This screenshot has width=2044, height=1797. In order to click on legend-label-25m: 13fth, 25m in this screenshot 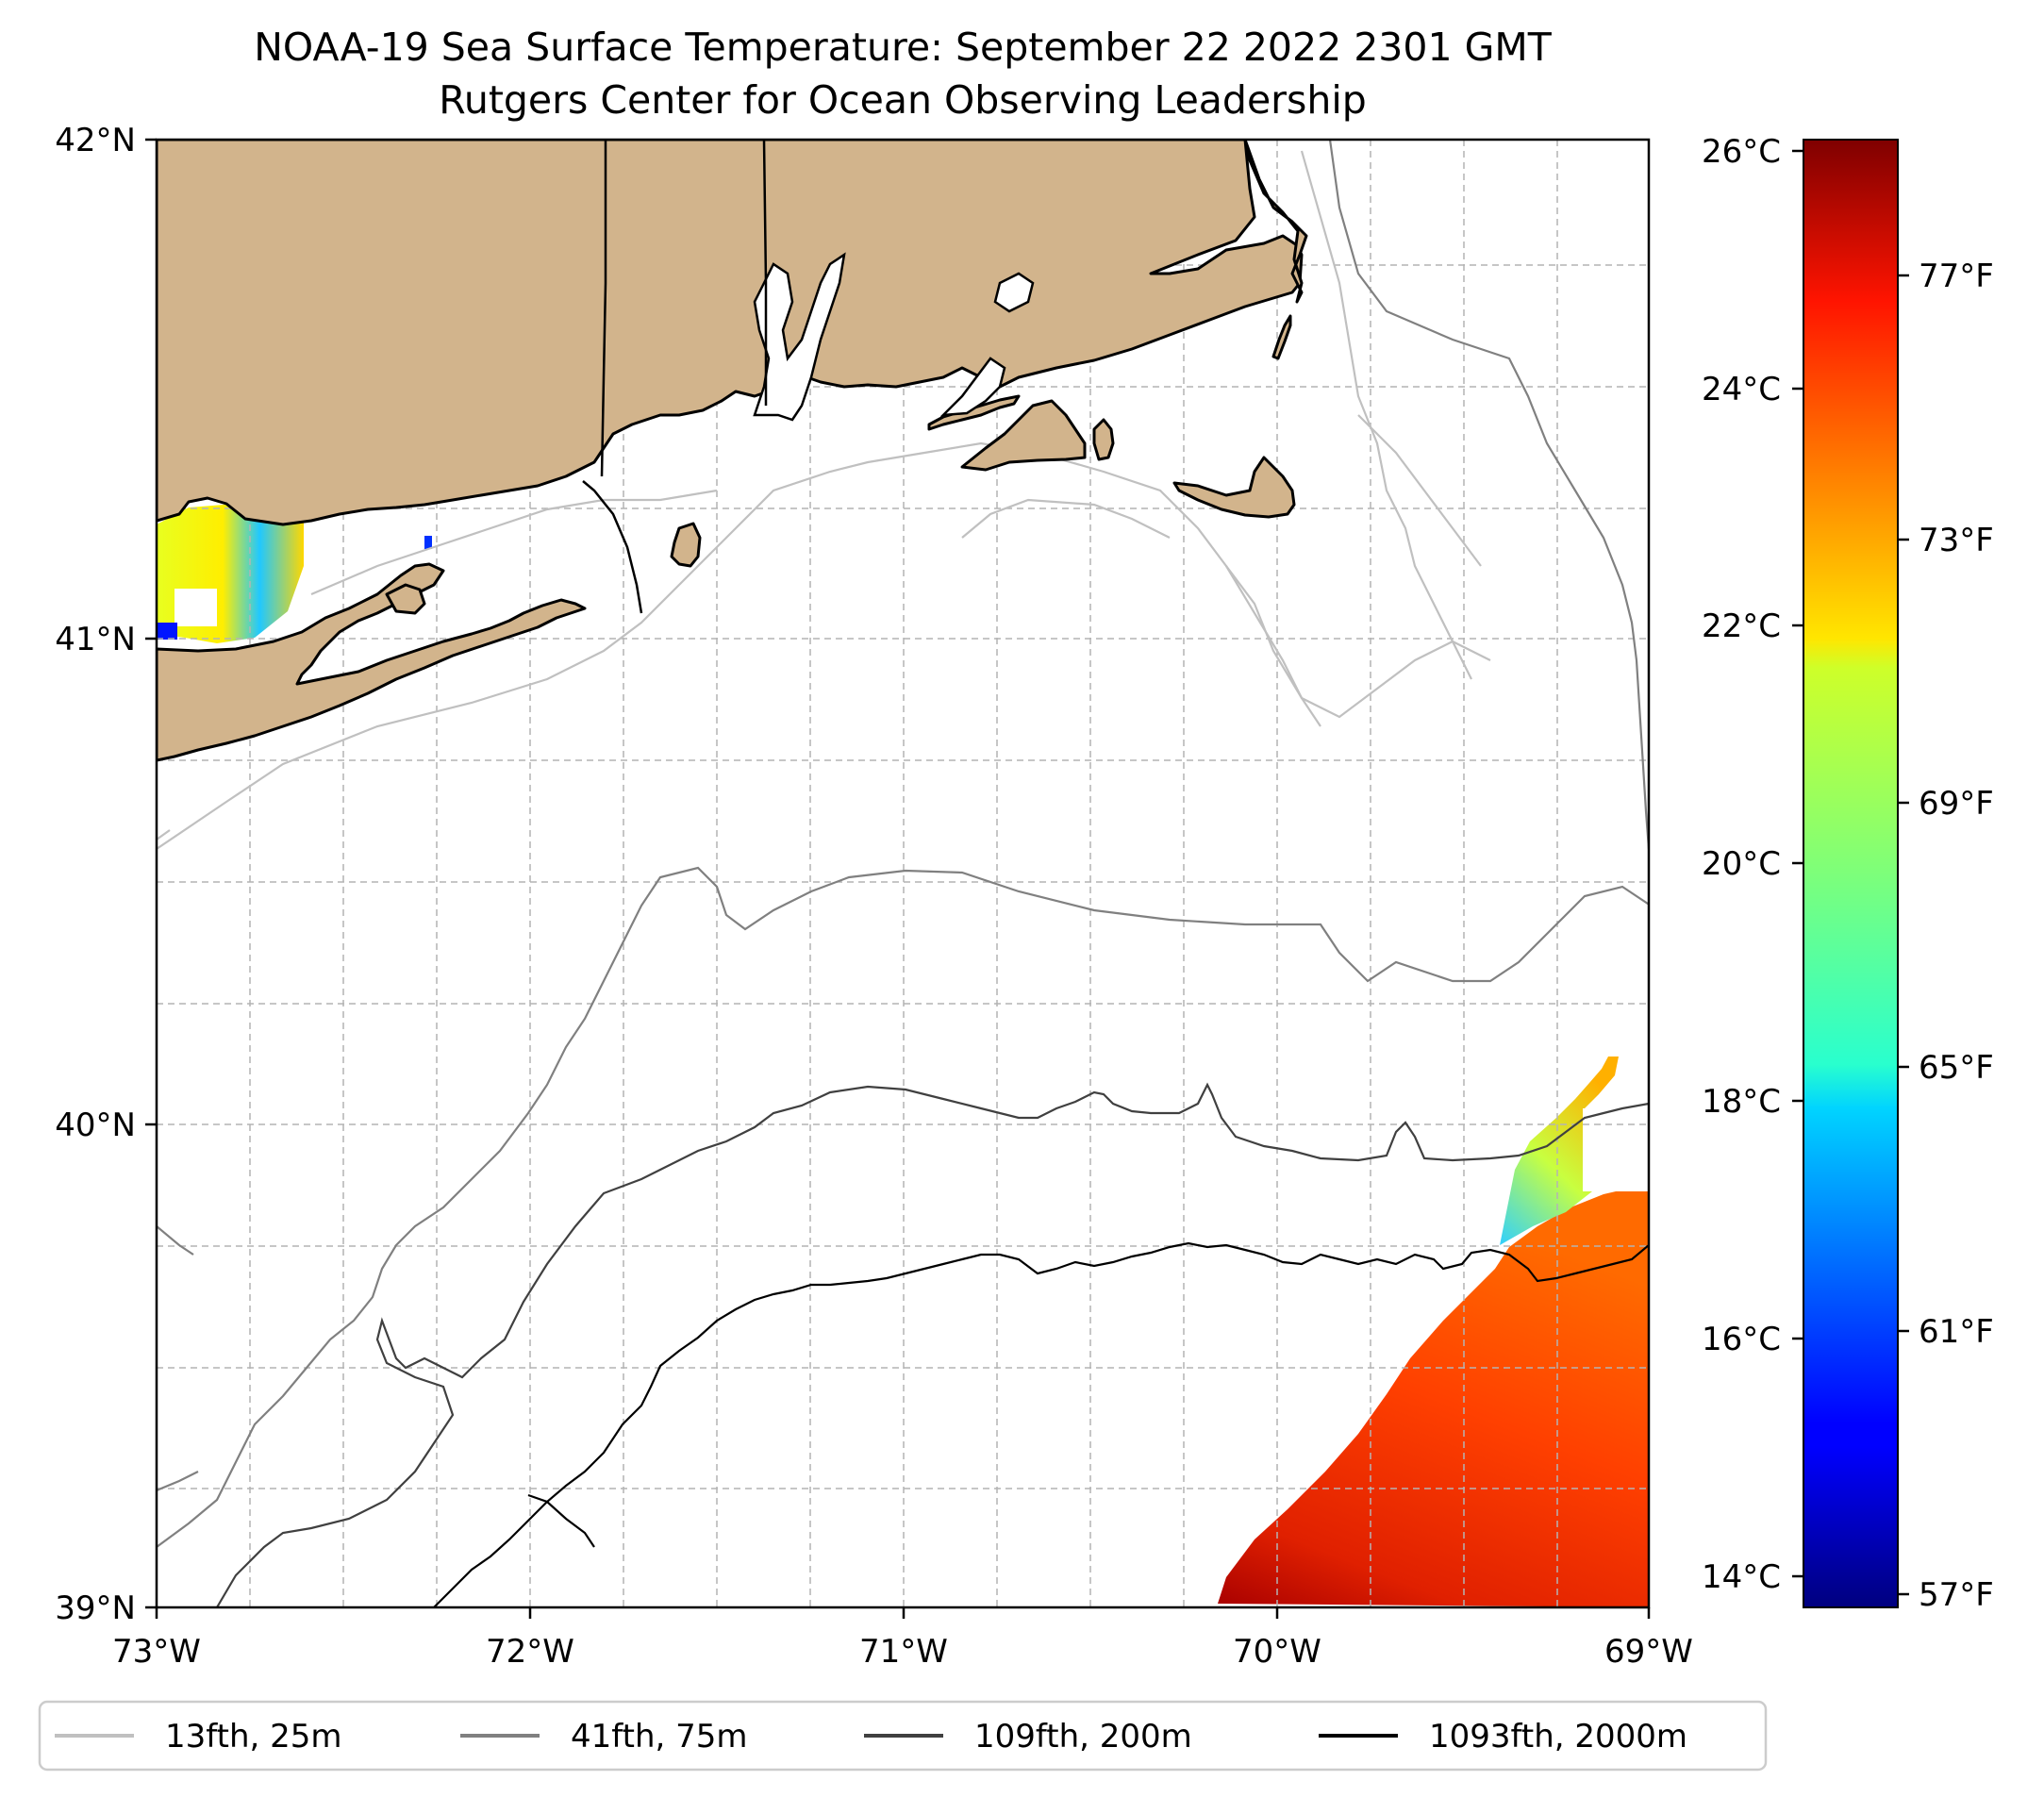, I will do `click(253, 1736)`.